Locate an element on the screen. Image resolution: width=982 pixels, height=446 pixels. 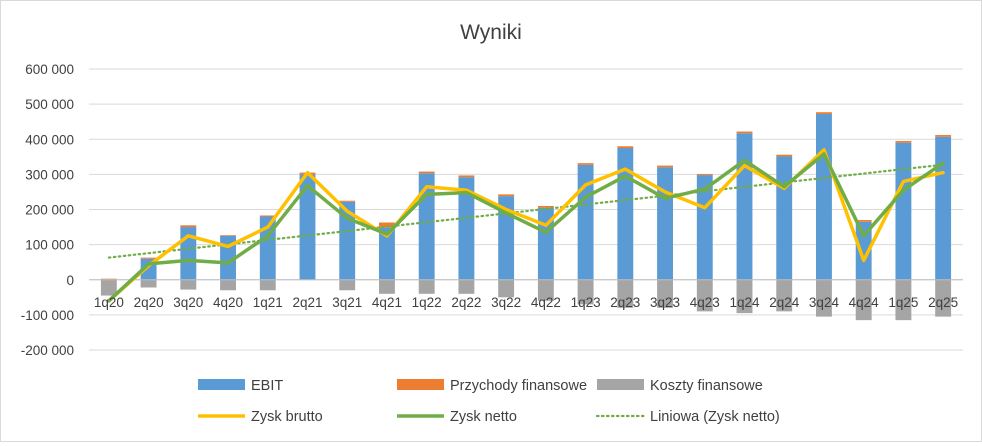
x-tick-label: 3q23 is located at coordinates (665, 302).